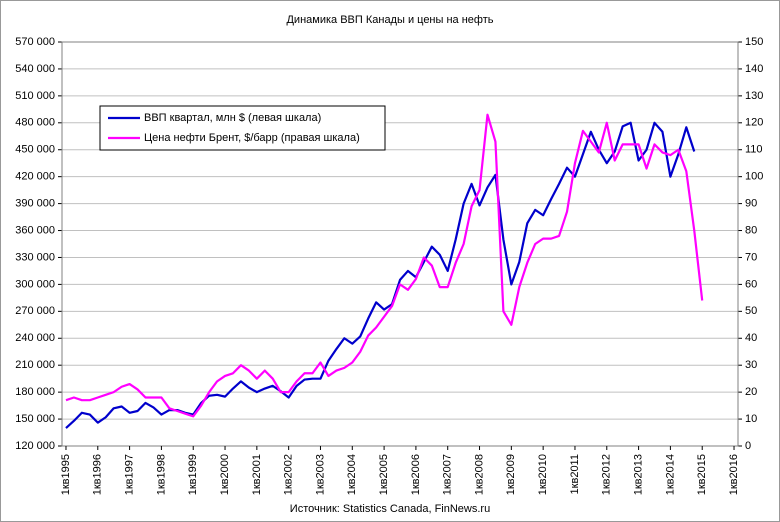  Describe the element at coordinates (734, 474) in the screenshot. I see `x-tick-label: 1кв2016` at that location.